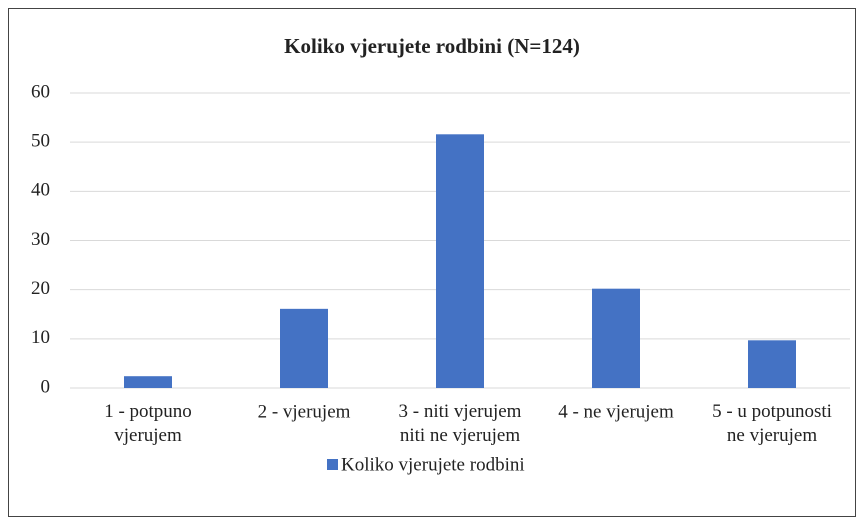 This screenshot has height=525, width=864. I want to click on x-tick-label: 1 - potpuno vjerujem, so click(148, 423).